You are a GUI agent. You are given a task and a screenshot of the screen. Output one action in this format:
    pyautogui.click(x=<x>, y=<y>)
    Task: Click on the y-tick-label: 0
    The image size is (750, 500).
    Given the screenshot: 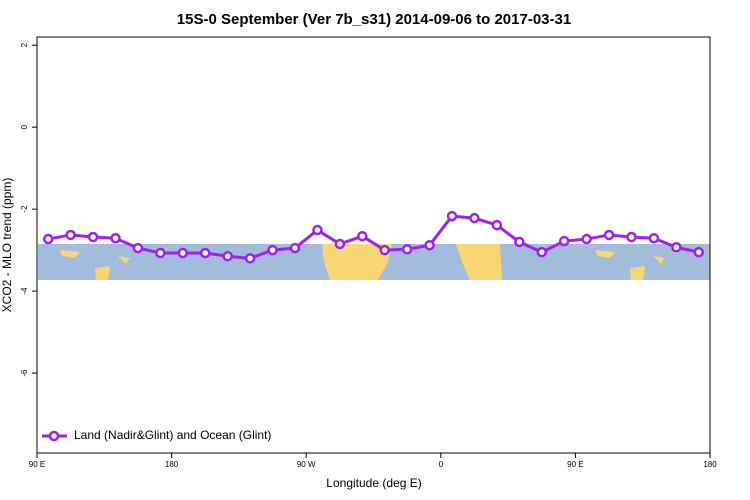 What is the action you would take?
    pyautogui.click(x=24, y=126)
    